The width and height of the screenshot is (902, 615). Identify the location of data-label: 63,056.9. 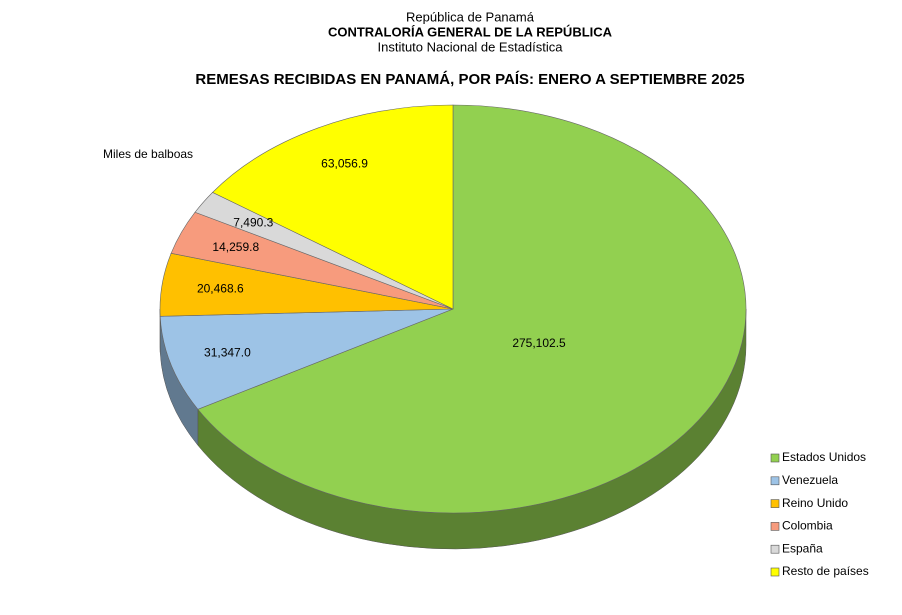
(344, 164).